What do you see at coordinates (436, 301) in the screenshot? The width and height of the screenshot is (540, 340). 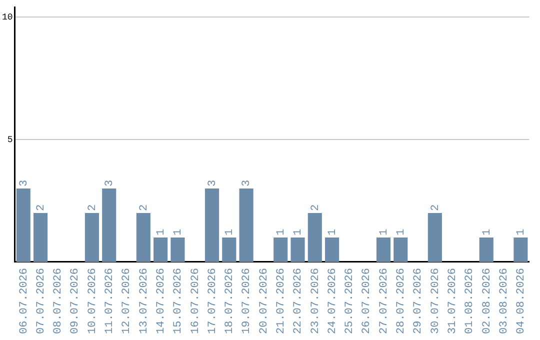 I see `x-tick-label: 30.07.2026` at bounding box center [436, 301].